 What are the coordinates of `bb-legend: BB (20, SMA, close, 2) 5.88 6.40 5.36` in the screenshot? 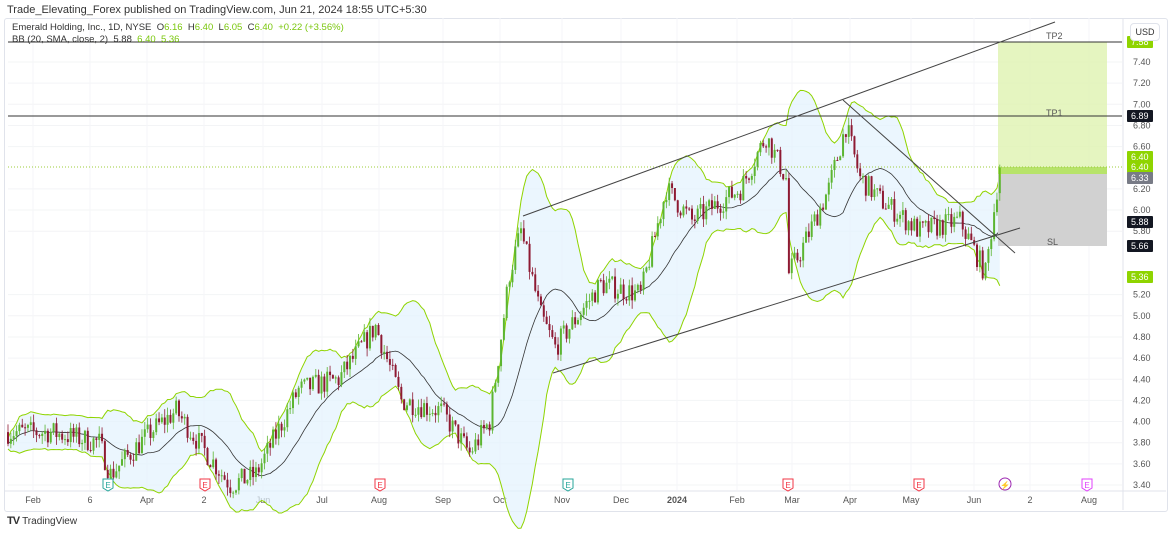 It's located at (178, 40).